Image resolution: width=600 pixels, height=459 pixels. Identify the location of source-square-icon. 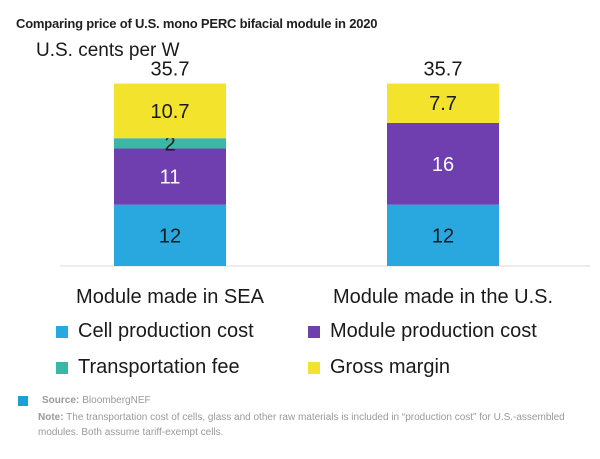
(23, 400).